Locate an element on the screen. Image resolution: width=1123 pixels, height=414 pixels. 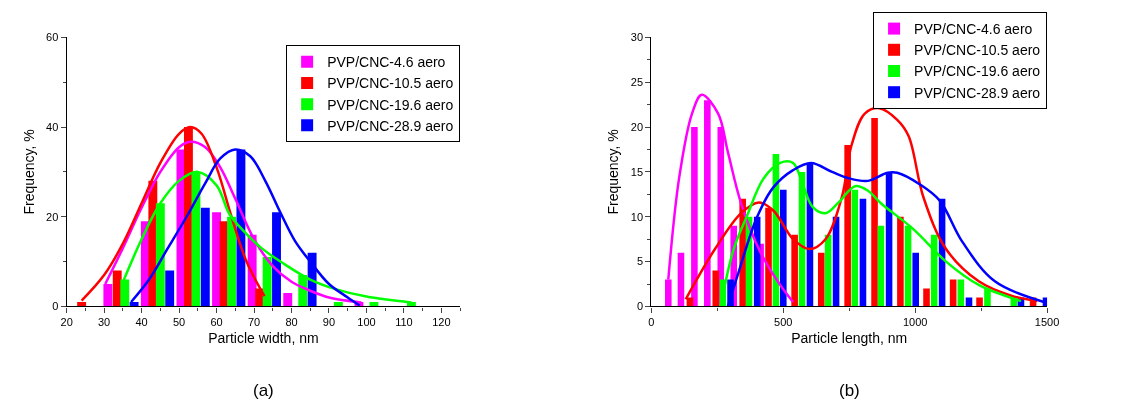
y-tick-label: 10 is located at coordinates (637, 216).